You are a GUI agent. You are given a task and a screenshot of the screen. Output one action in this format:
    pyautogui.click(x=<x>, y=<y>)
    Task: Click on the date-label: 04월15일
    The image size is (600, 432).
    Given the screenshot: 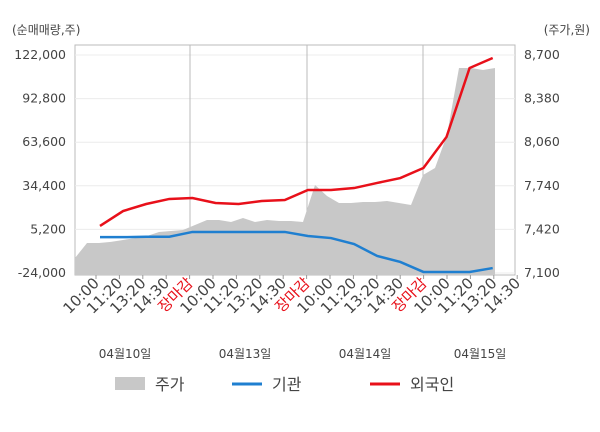 What is the action you would take?
    pyautogui.click(x=480, y=354)
    